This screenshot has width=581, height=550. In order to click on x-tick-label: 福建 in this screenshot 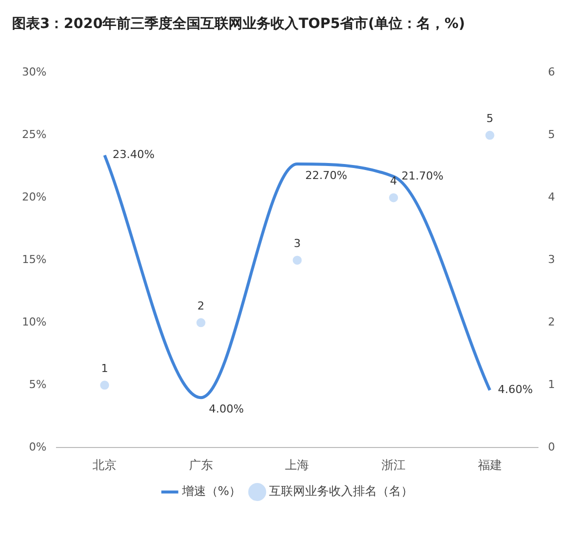, I will do `click(490, 465)`.